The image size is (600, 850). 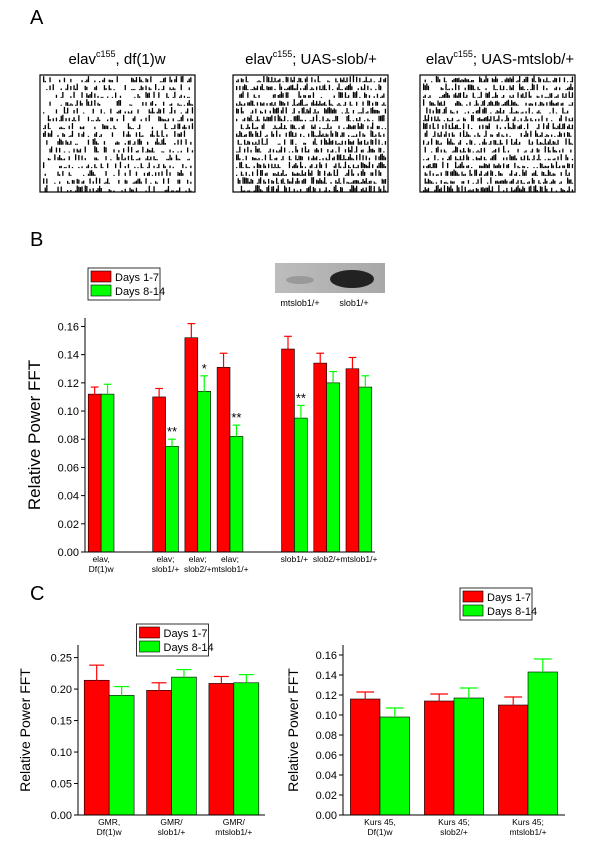 What do you see at coordinates (172, 832) in the screenshot?
I see `x-tick-label: slob1/+` at bounding box center [172, 832].